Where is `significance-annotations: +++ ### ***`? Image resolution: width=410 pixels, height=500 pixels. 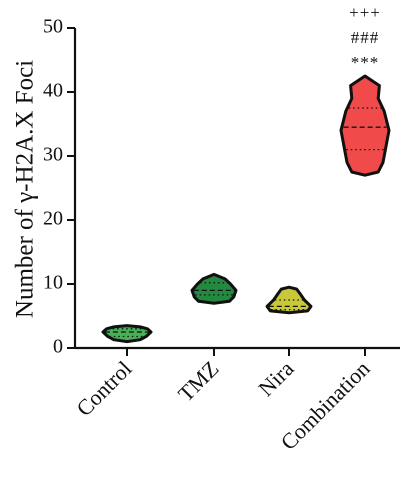 significance-annotations: +++ ### *** is located at coordinates (365, 37).